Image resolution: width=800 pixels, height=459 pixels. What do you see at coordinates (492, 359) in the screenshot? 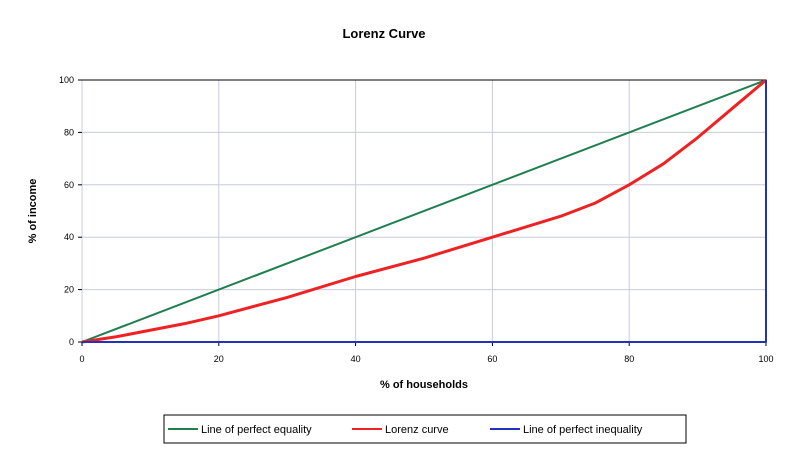
I see `x-tick-label: 60` at bounding box center [492, 359].